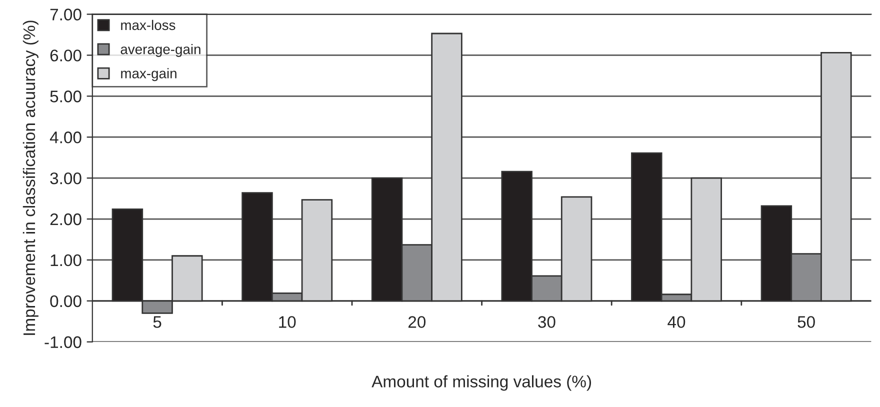  Describe the element at coordinates (66, 14) in the screenshot. I see `y-tick-label: 7.00` at that location.